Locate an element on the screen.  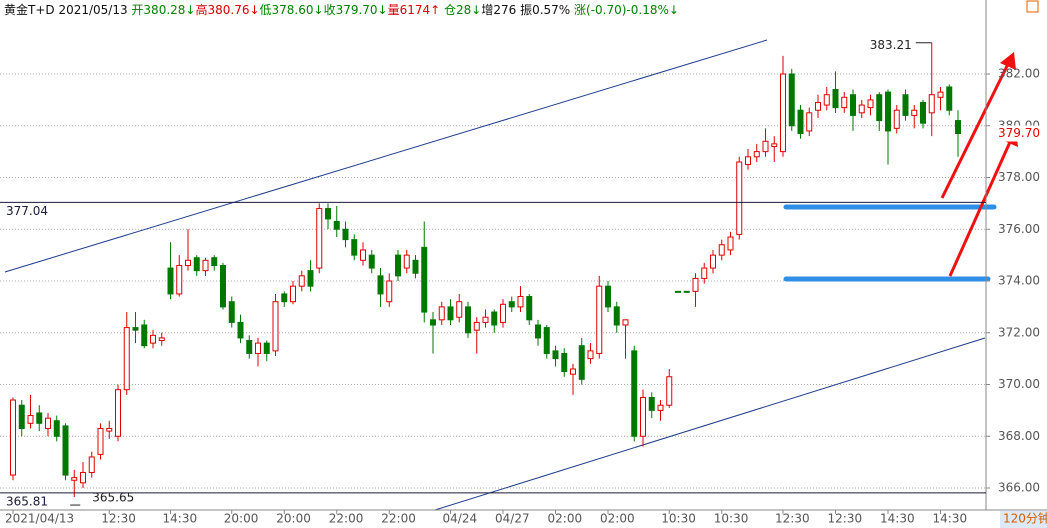
header-part: 收379.70↓ is located at coordinates (356, 10).